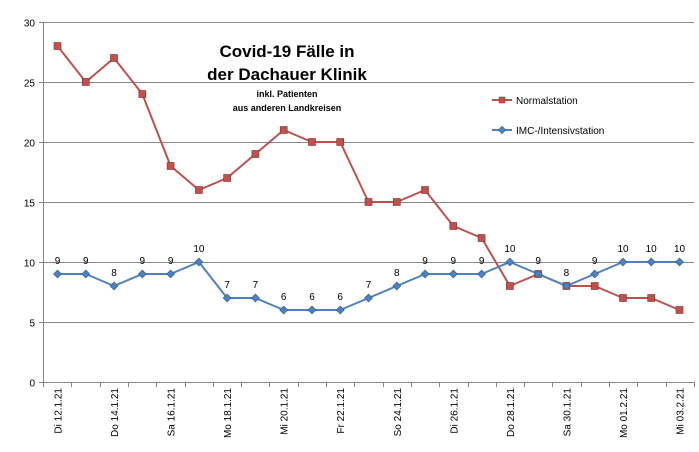 This screenshot has height=452, width=699. What do you see at coordinates (172, 412) in the screenshot?
I see `x-tick-label: Sa 16.1.21` at bounding box center [172, 412].